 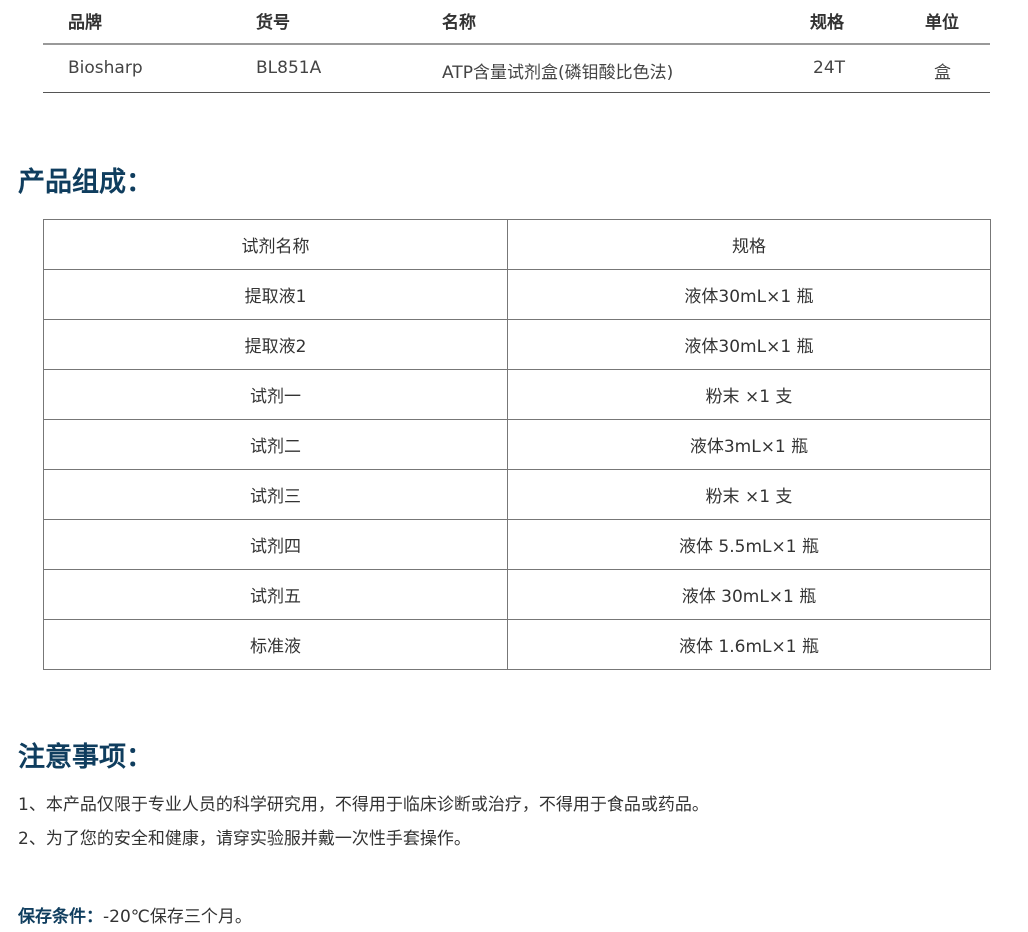 What do you see at coordinates (275, 544) in the screenshot?
I see `cell-reagent-name: 试剂四` at bounding box center [275, 544].